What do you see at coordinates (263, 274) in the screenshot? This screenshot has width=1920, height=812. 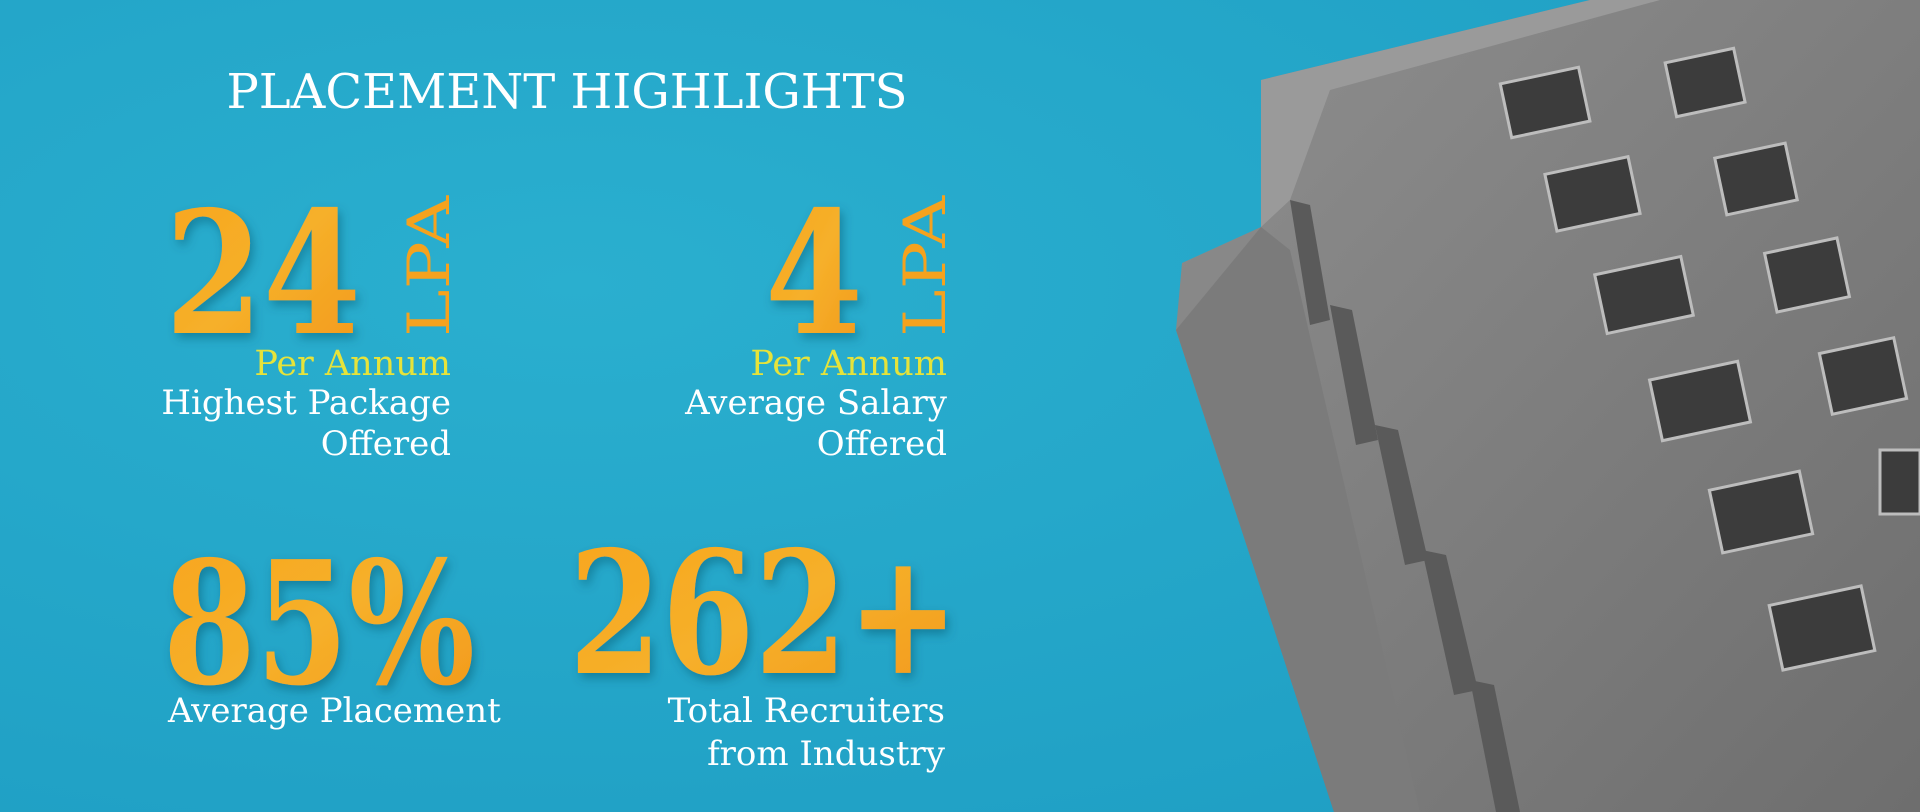 I see `stat-value: 24` at bounding box center [263, 274].